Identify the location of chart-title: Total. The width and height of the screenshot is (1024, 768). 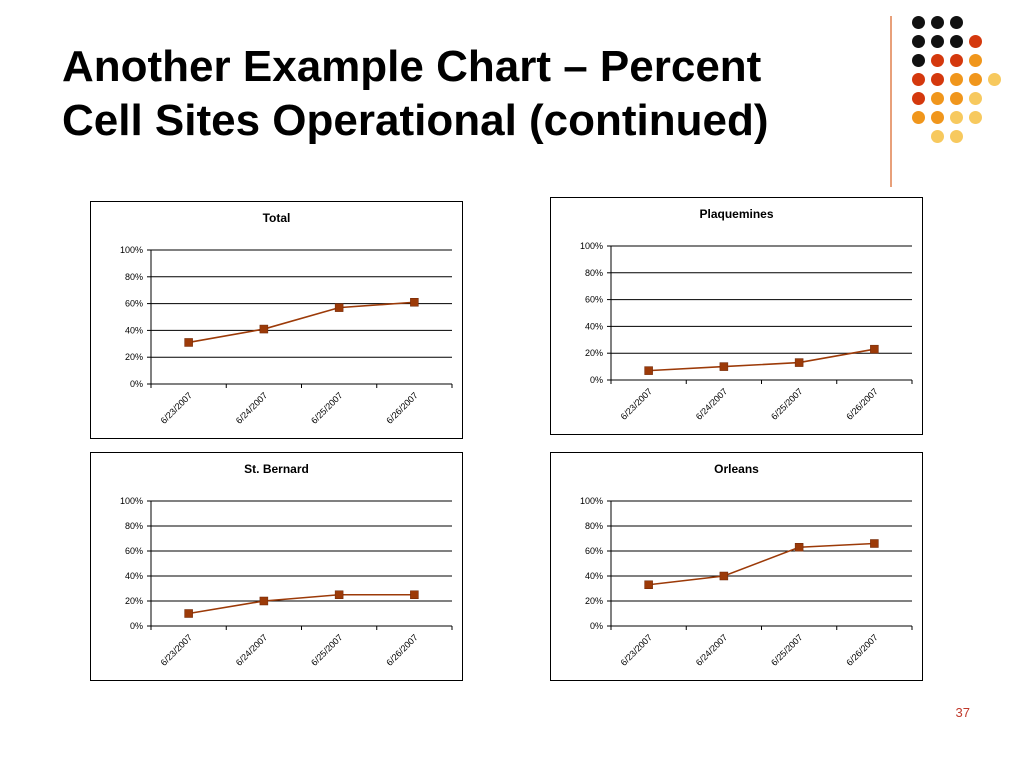
(277, 218).